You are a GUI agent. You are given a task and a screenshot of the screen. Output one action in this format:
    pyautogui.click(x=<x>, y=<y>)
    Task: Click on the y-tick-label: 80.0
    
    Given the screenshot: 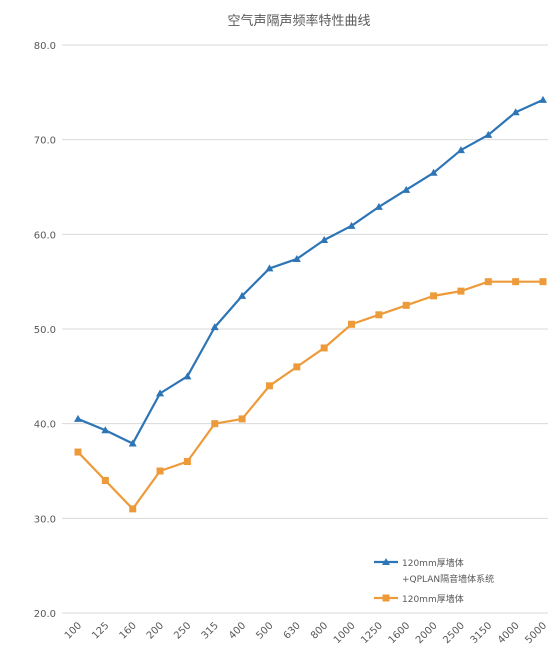 What is the action you would take?
    pyautogui.click(x=45, y=46)
    